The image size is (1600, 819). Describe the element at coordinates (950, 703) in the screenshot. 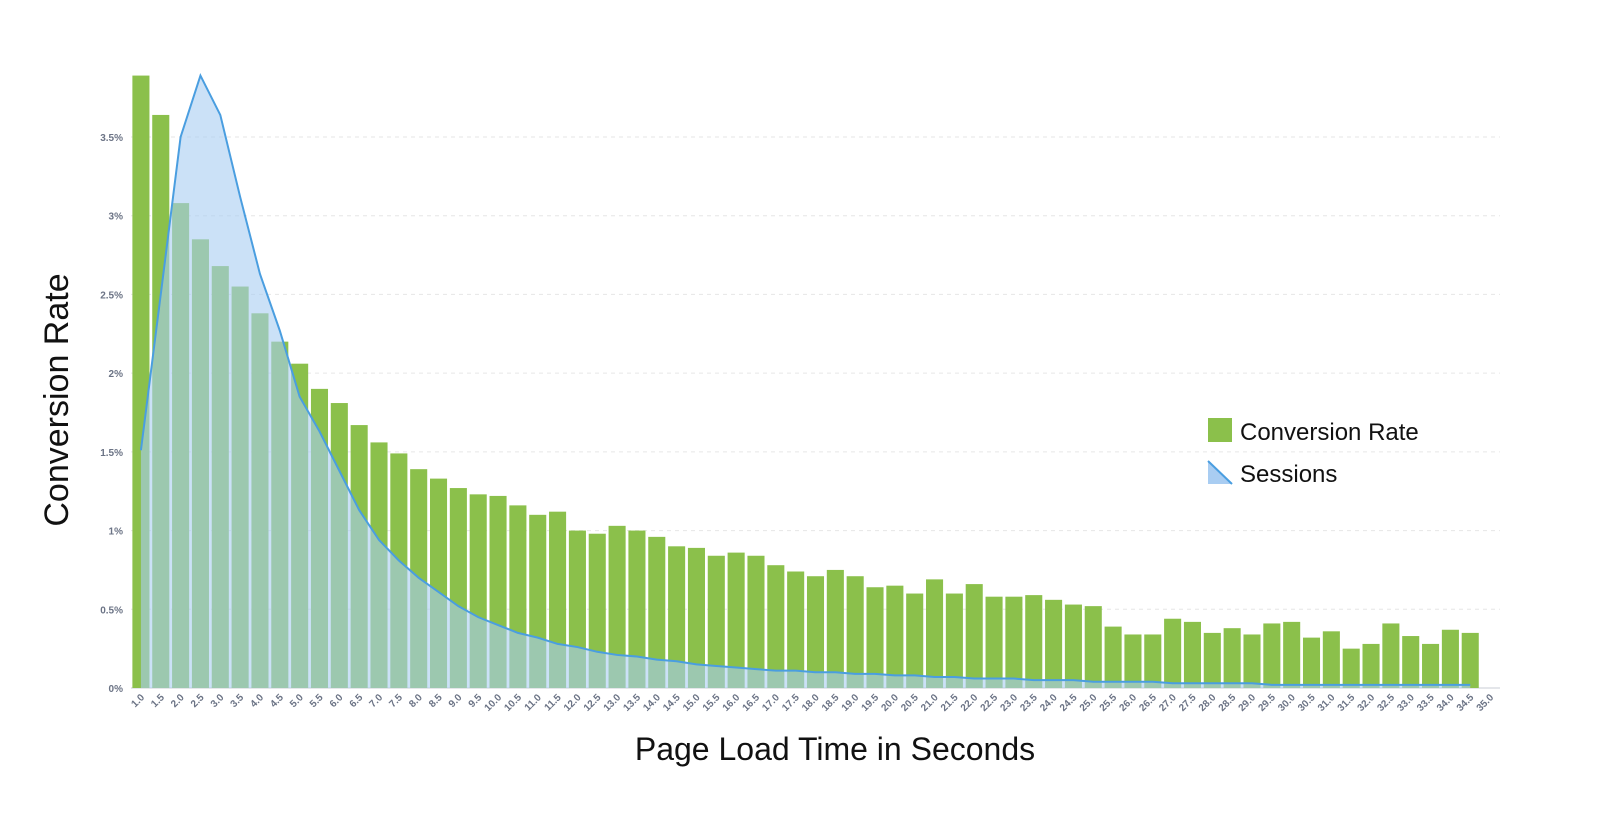

I see `x-tick-label: 21.5` at that location.